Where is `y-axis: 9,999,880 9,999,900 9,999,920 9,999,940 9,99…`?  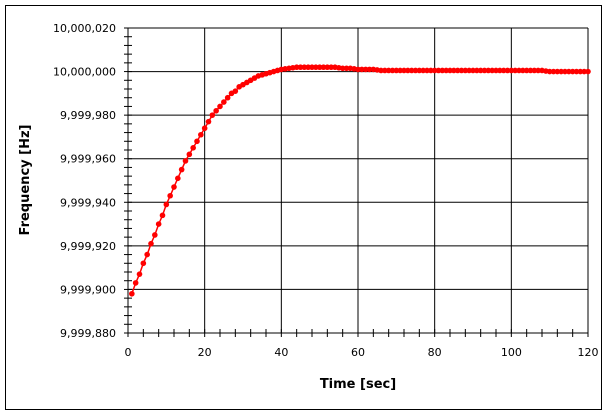
y-axis: 9,999,880 9,999,900 9,999,920 9,999,940 9,99… is located at coordinates (84, 181).